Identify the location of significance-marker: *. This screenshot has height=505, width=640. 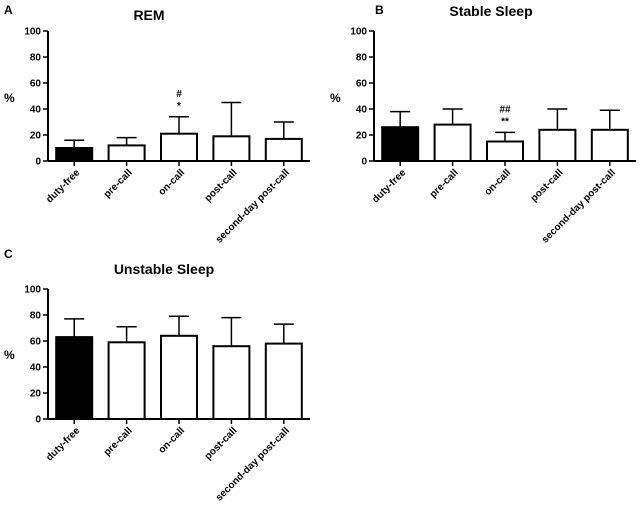
(179, 106).